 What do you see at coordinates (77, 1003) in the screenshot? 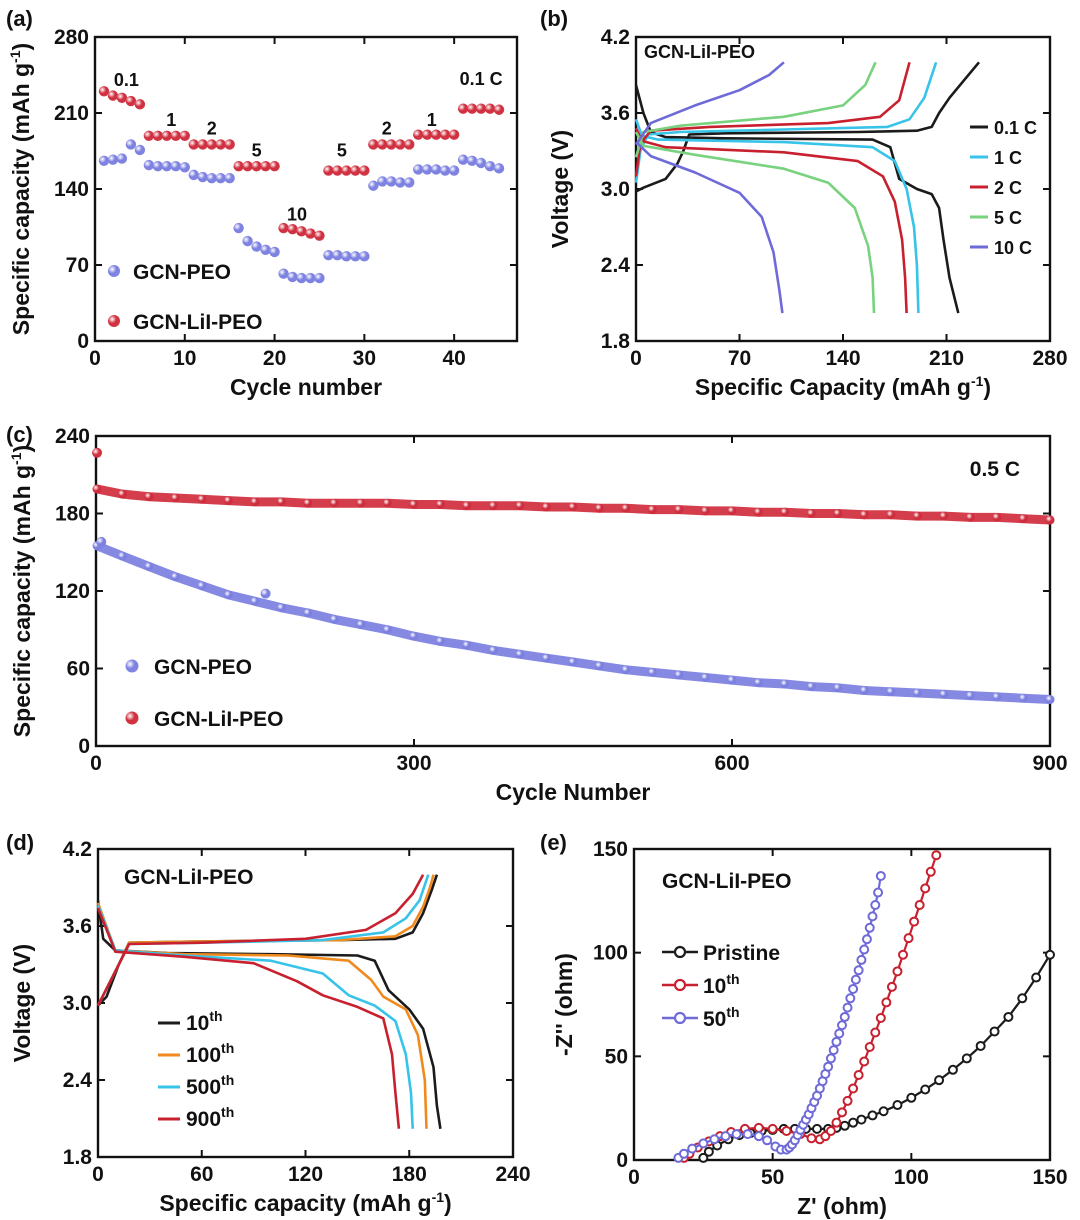
I see `y-tick-label: 3.0` at bounding box center [77, 1003].